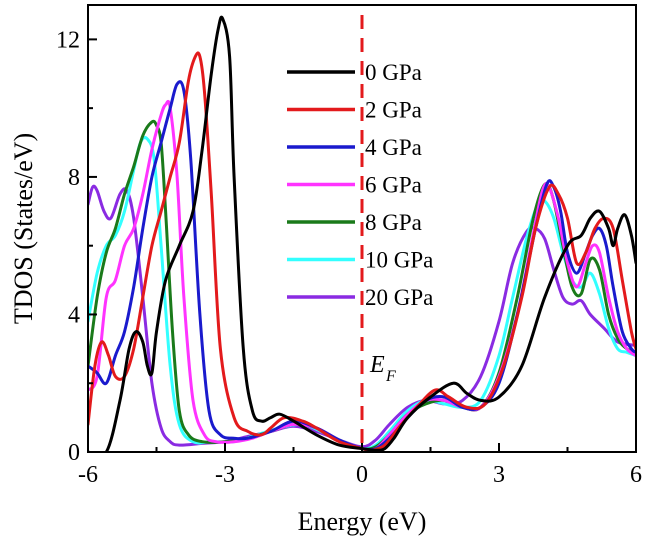 Image resolution: width=646 pixels, height=538 pixels. I want to click on legend-label-2-gpa: 2 GPa, so click(393, 110).